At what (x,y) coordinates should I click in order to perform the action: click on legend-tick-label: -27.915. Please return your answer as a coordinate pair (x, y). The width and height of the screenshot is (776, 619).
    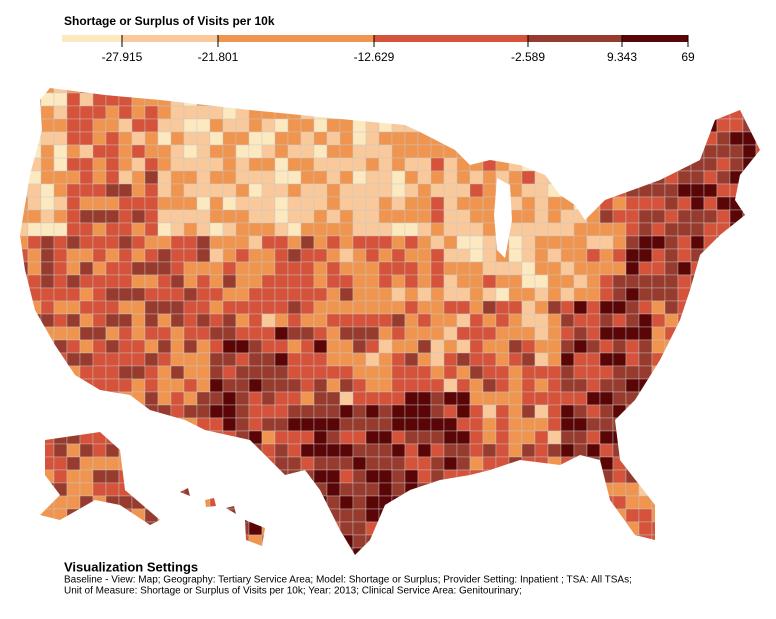
    Looking at the image, I should click on (122, 57).